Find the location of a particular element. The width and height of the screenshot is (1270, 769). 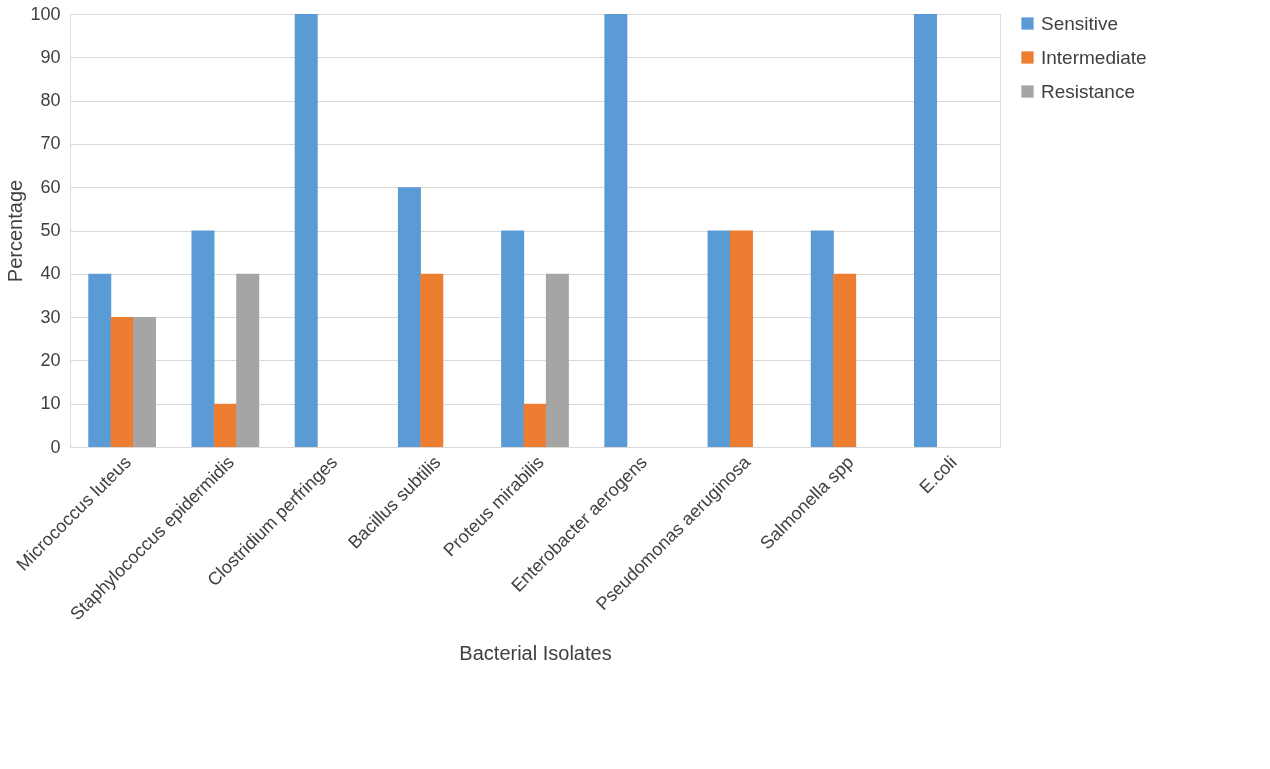

y-tick-label: 70 is located at coordinates (50, 143).